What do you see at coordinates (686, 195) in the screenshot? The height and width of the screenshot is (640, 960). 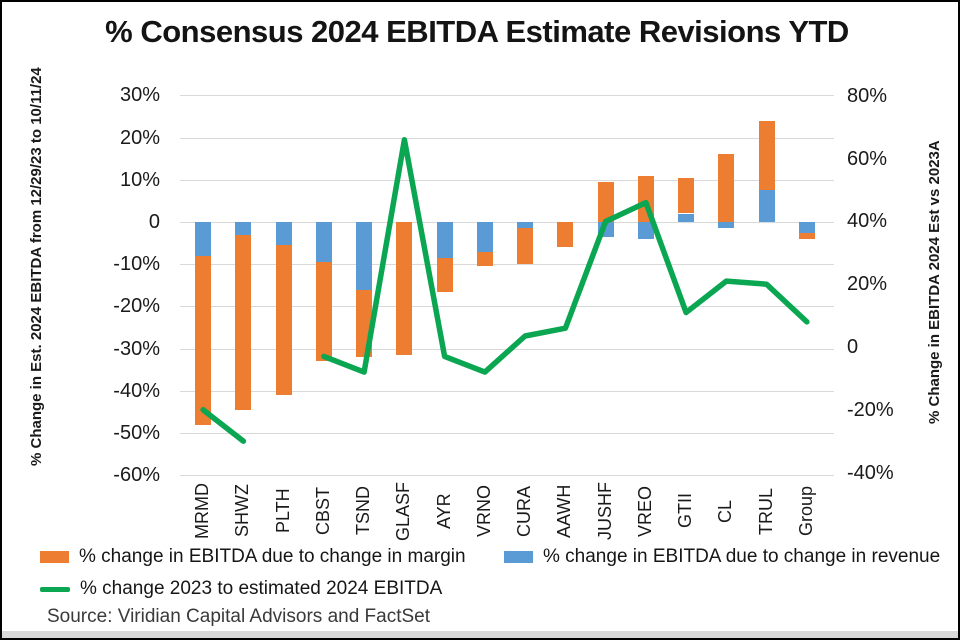 I see `bar-segment-margin-GTII` at bounding box center [686, 195].